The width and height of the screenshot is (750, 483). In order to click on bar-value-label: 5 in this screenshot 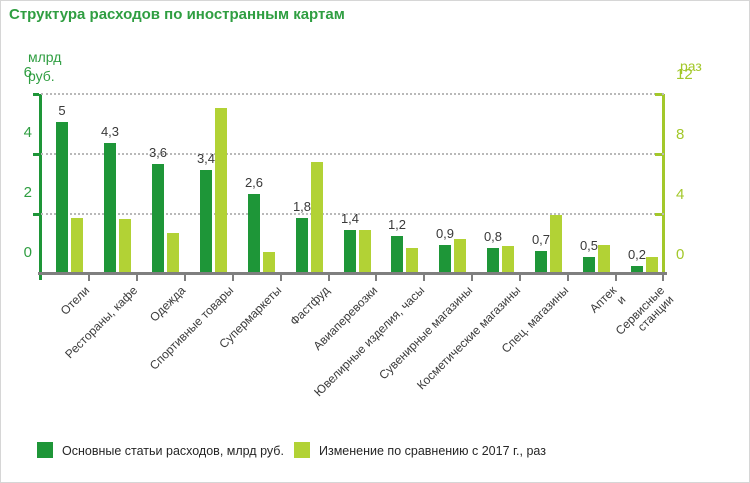, I will do `click(62, 110)`.